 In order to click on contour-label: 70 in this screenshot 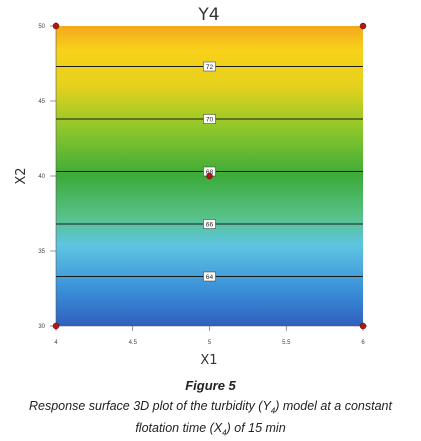, I will do `click(210, 119)`.